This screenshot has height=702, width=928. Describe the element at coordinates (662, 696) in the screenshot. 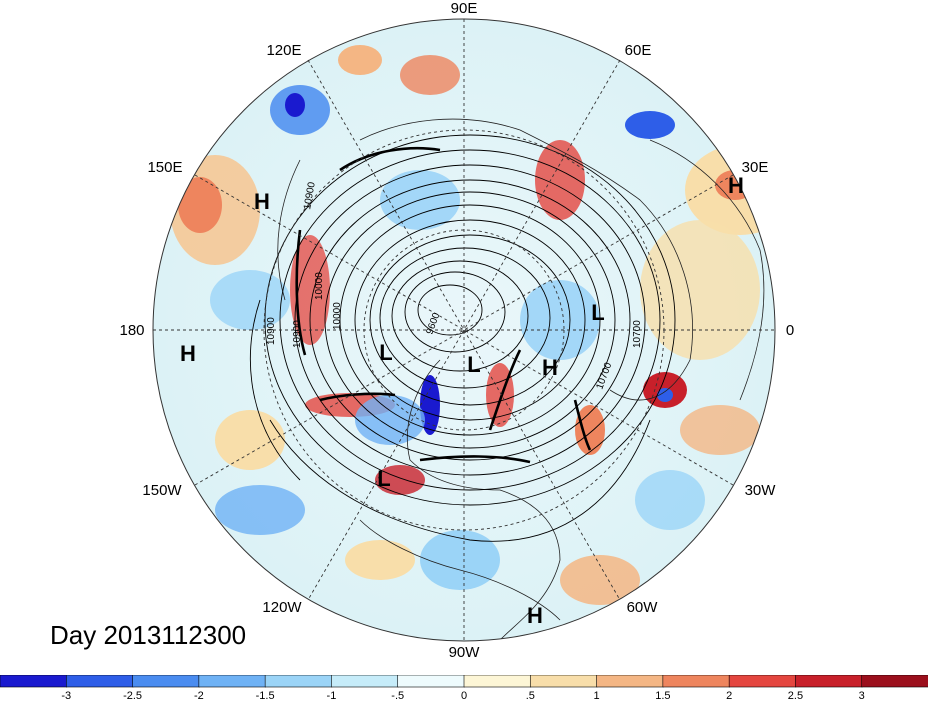

I see `colorbar-tick-label: 1.5` at that location.